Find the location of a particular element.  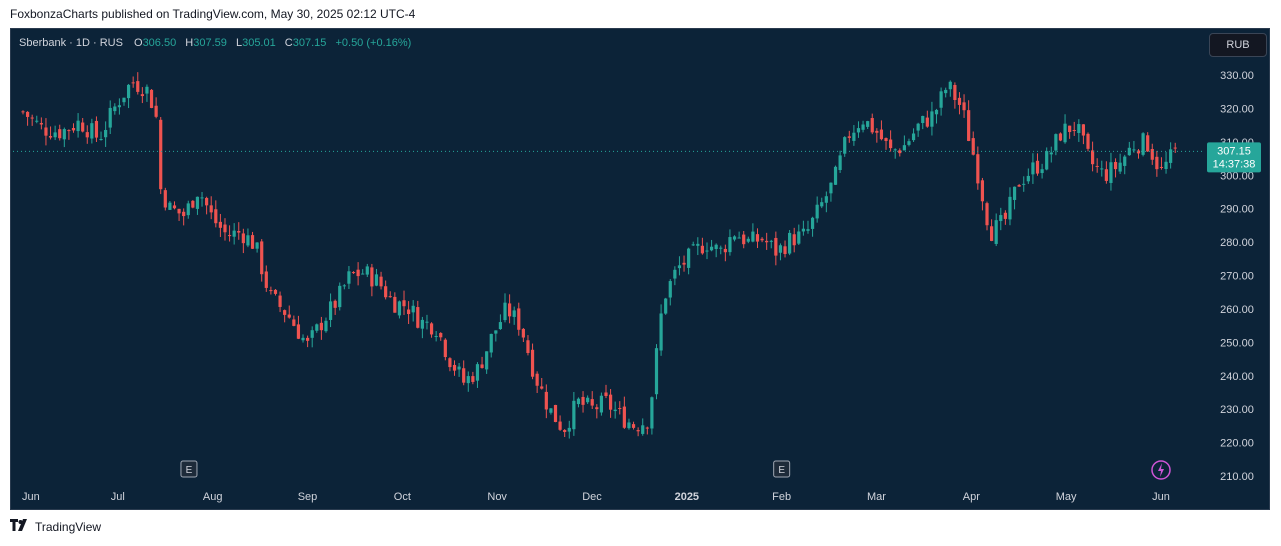

x-tick-label: Apr is located at coordinates (971, 497).